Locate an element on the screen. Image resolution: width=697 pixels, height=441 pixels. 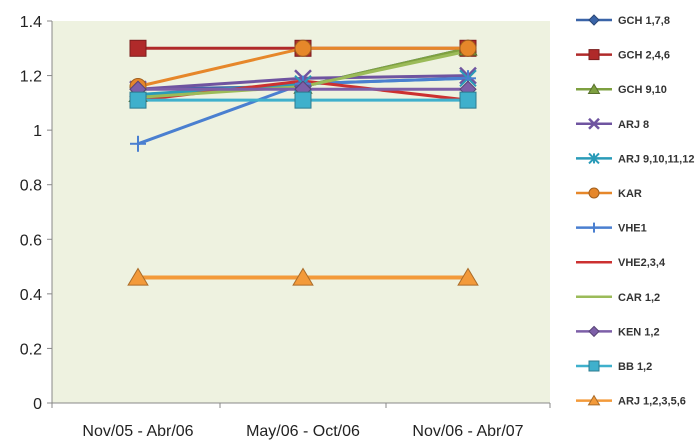
legend-item-gch-9-10: GCH 9,10 is located at coordinates (621, 89).